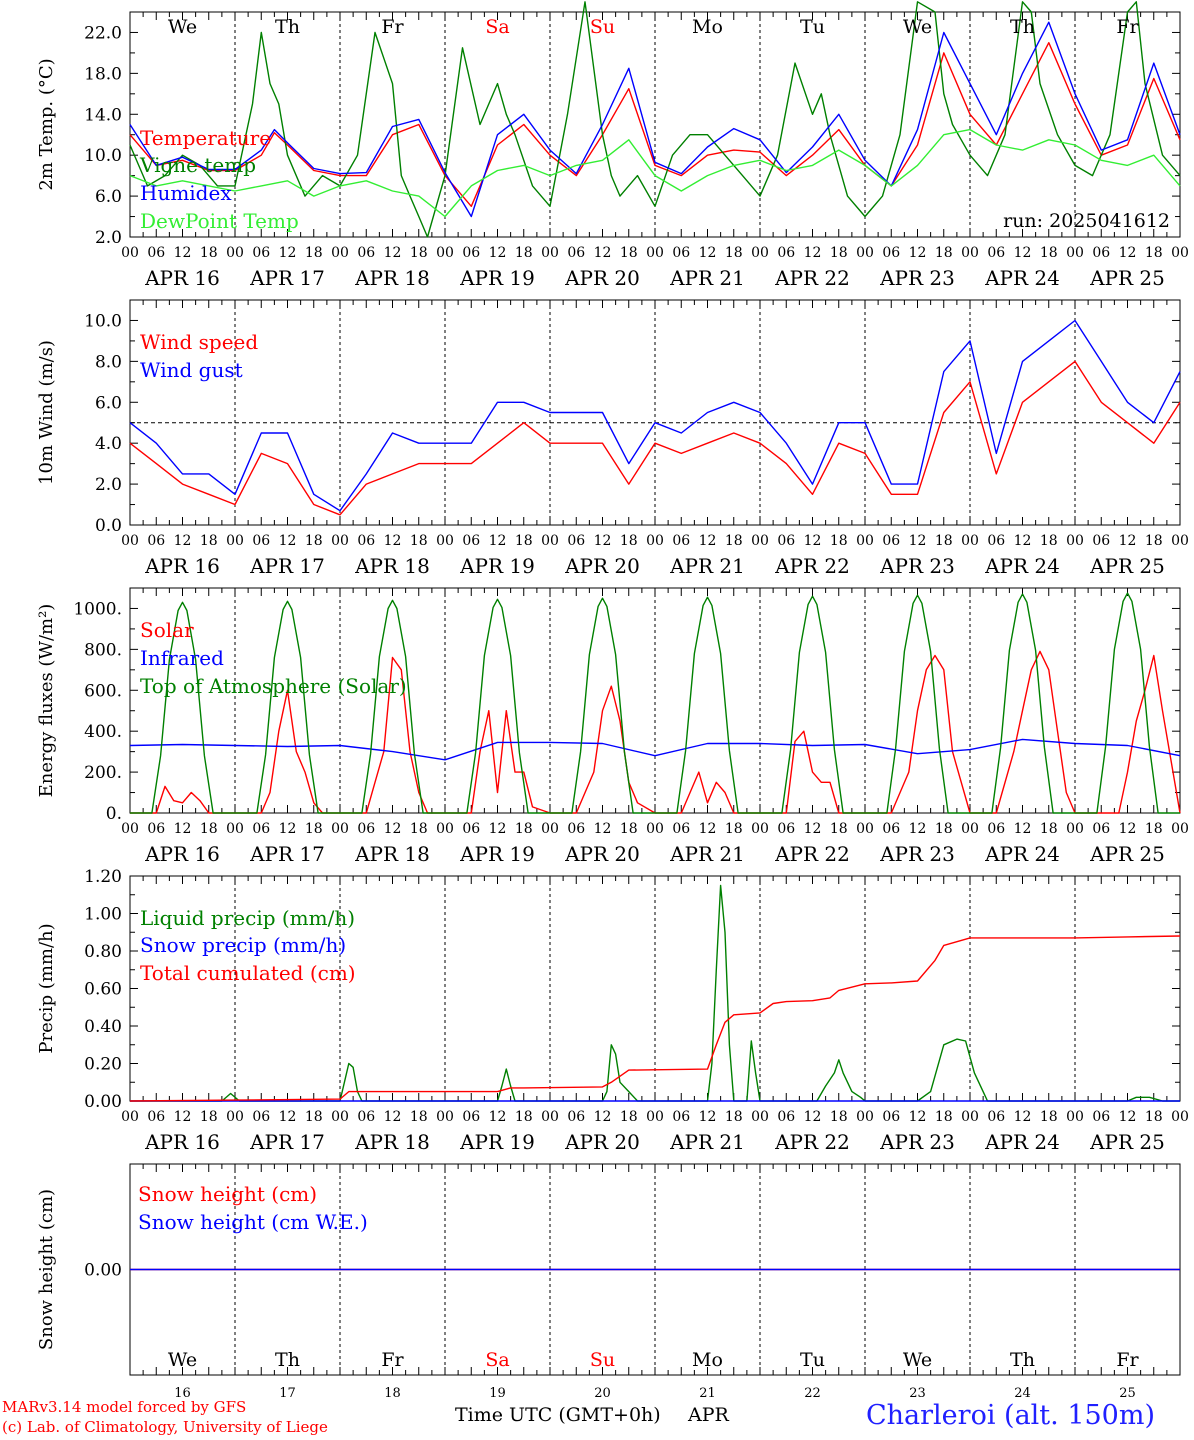  What do you see at coordinates (103, 1271) in the screenshot?
I see `y-tick-label: 0.00` at bounding box center [103, 1271].